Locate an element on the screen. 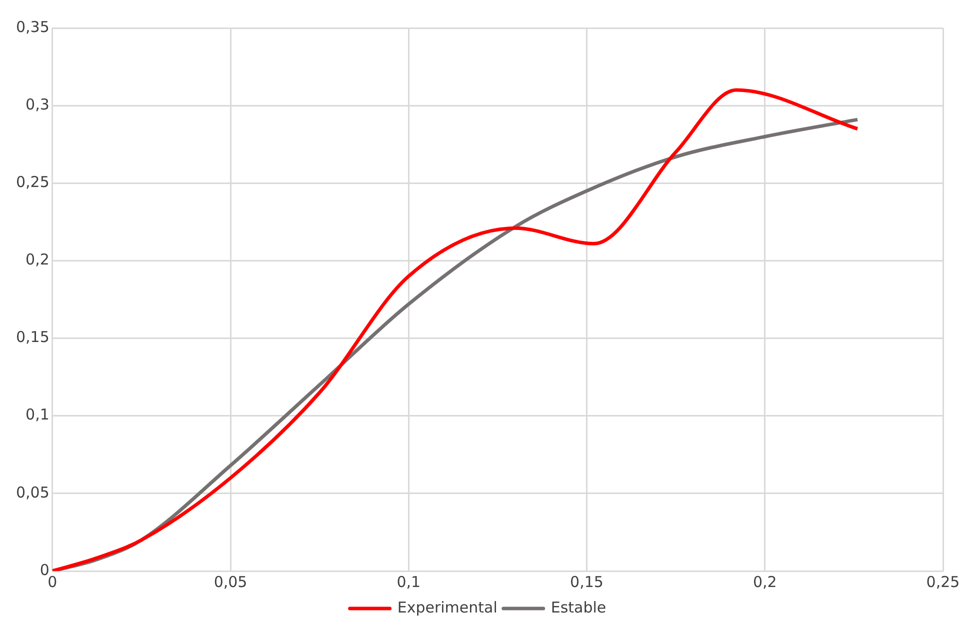  y-tick-label: 0,2 is located at coordinates (38, 259).